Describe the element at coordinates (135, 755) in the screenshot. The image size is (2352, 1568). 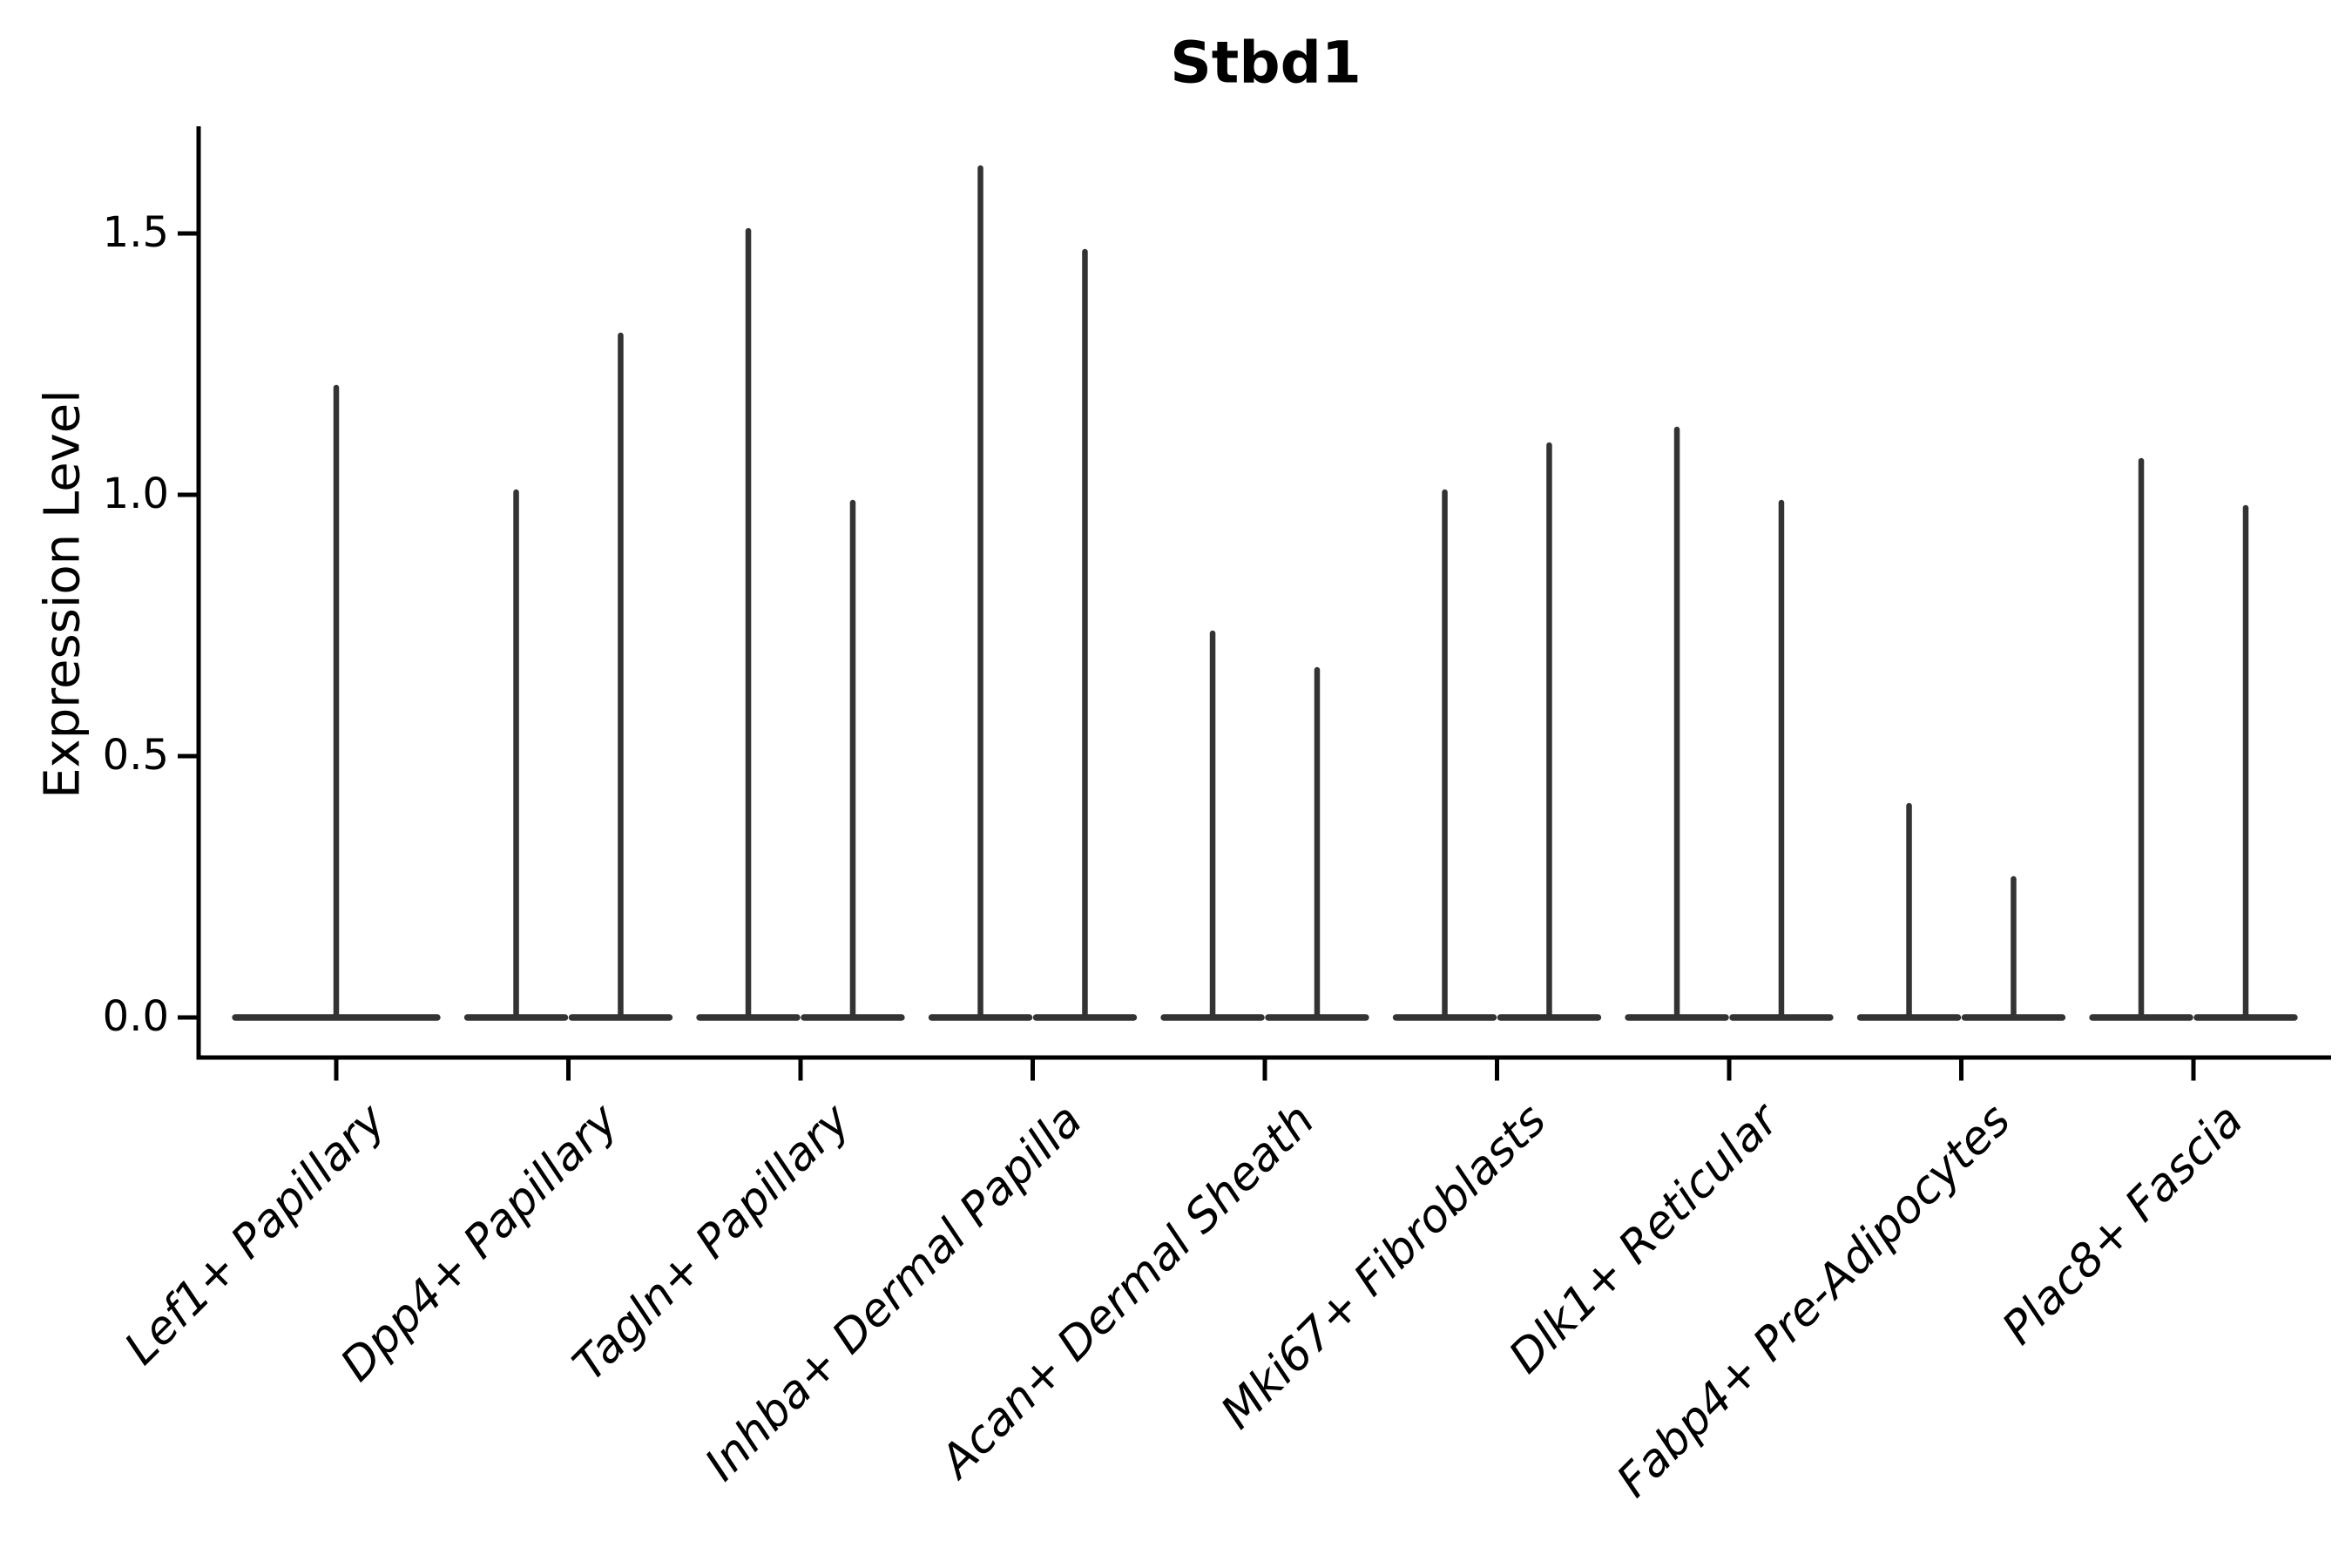
I see `y-tick-label: 0.5` at that location.